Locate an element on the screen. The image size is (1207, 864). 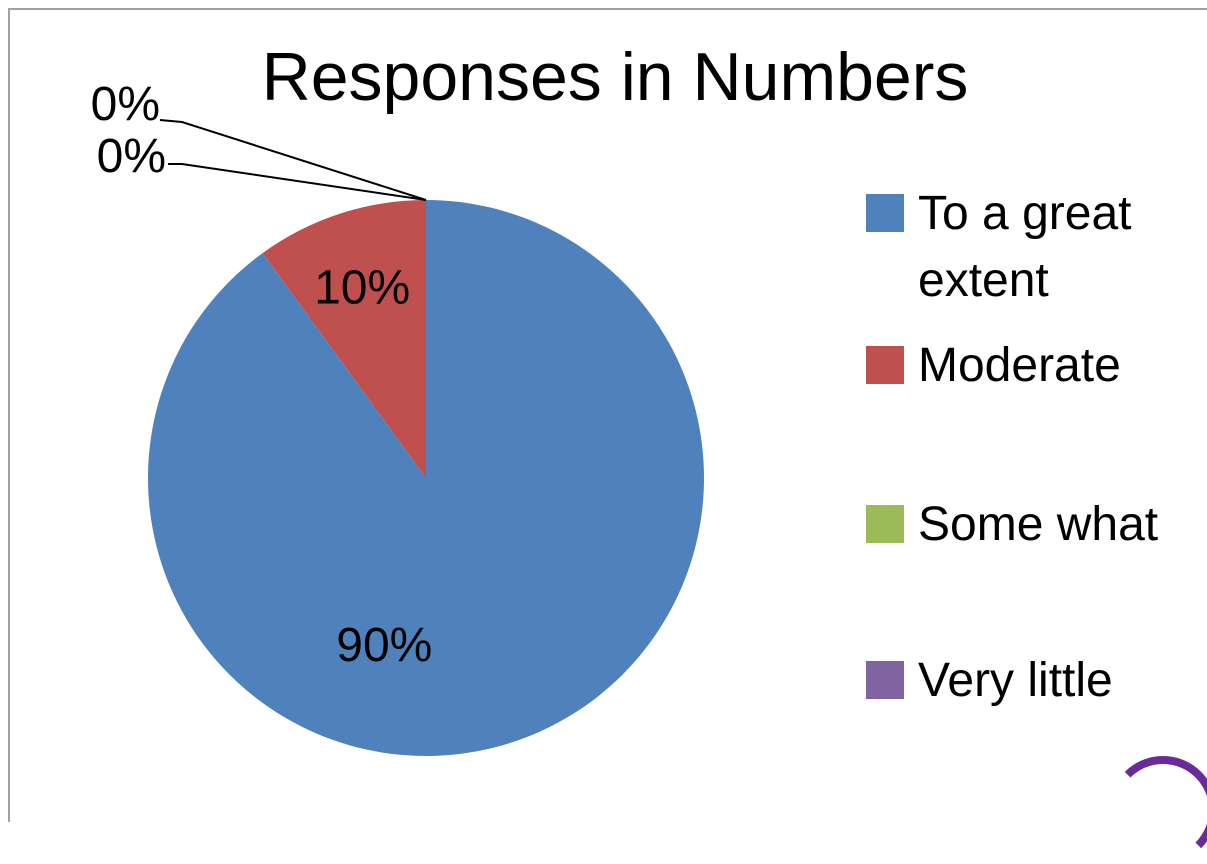
chart-title: Responses in Numbers is located at coordinates (615, 77).